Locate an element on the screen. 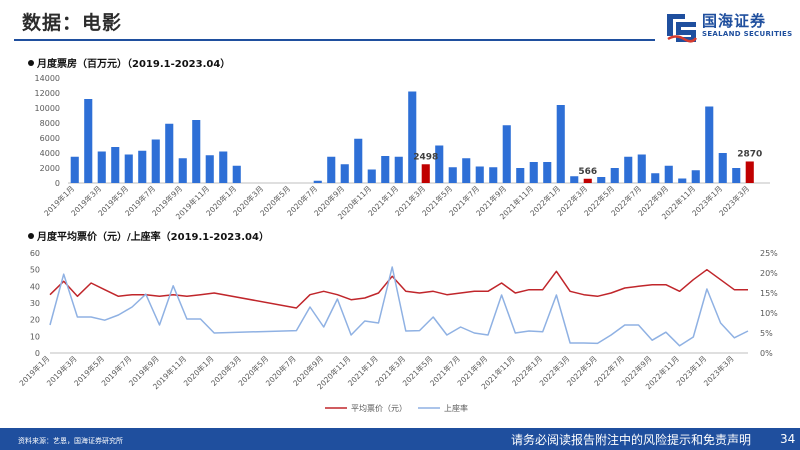 This screenshot has height=450, width=800. data-label: 566 is located at coordinates (587, 172).